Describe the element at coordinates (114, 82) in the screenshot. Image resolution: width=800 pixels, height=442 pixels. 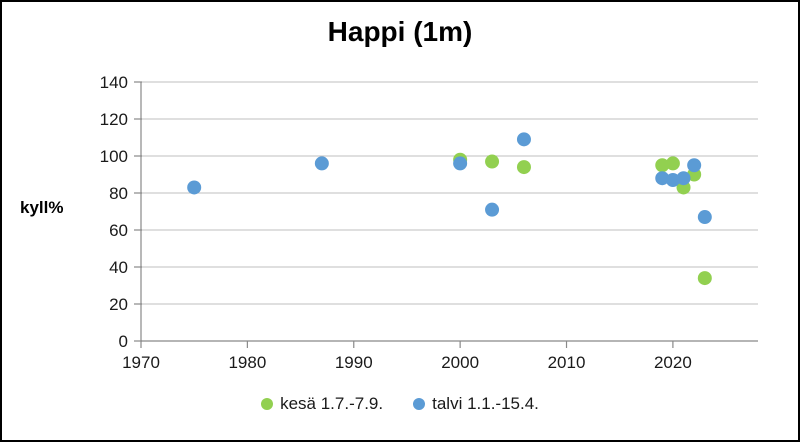
I see `y-tick-label: 140` at that location.